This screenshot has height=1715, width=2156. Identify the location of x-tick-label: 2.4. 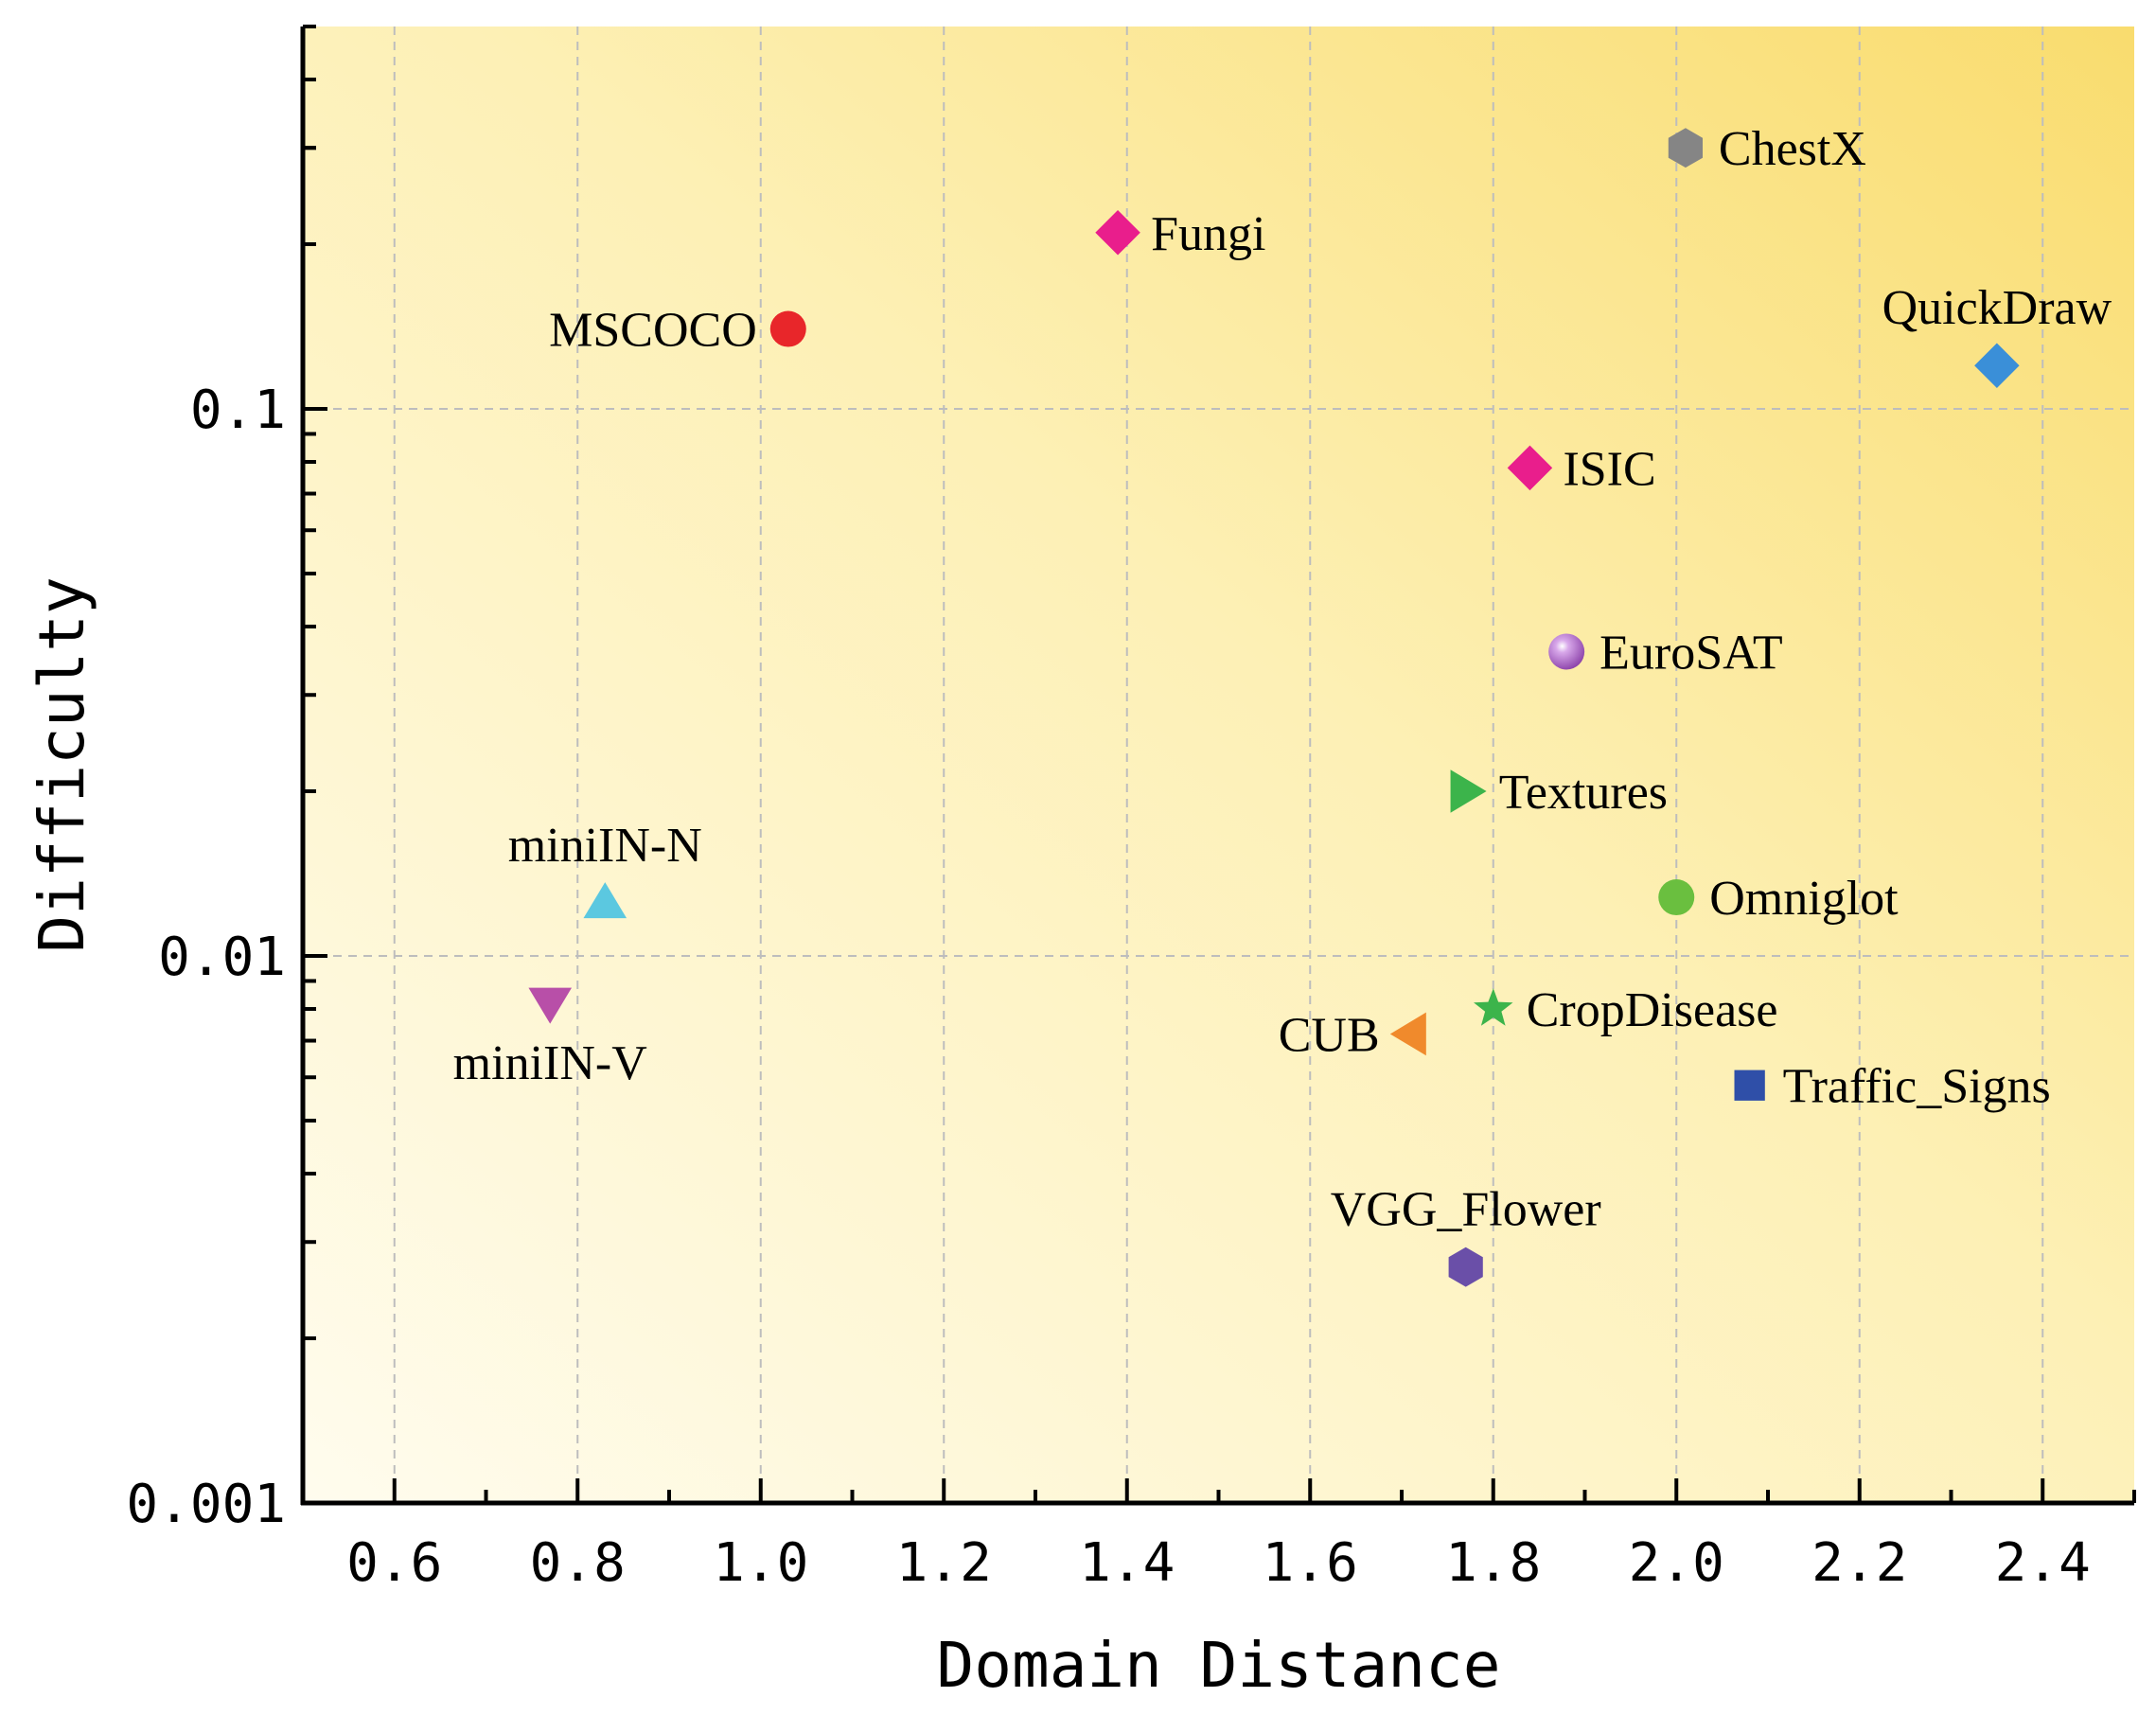
(2043, 1563).